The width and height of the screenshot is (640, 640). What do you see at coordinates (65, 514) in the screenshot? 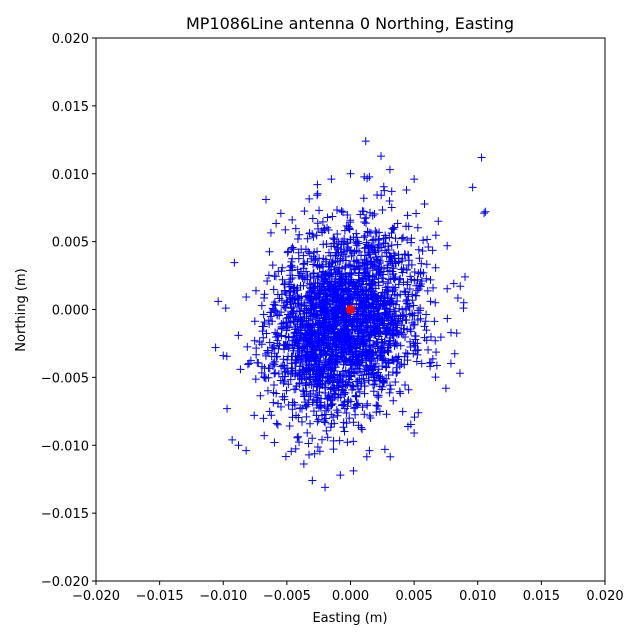
I see `y-tick-label: −0.015` at bounding box center [65, 514].